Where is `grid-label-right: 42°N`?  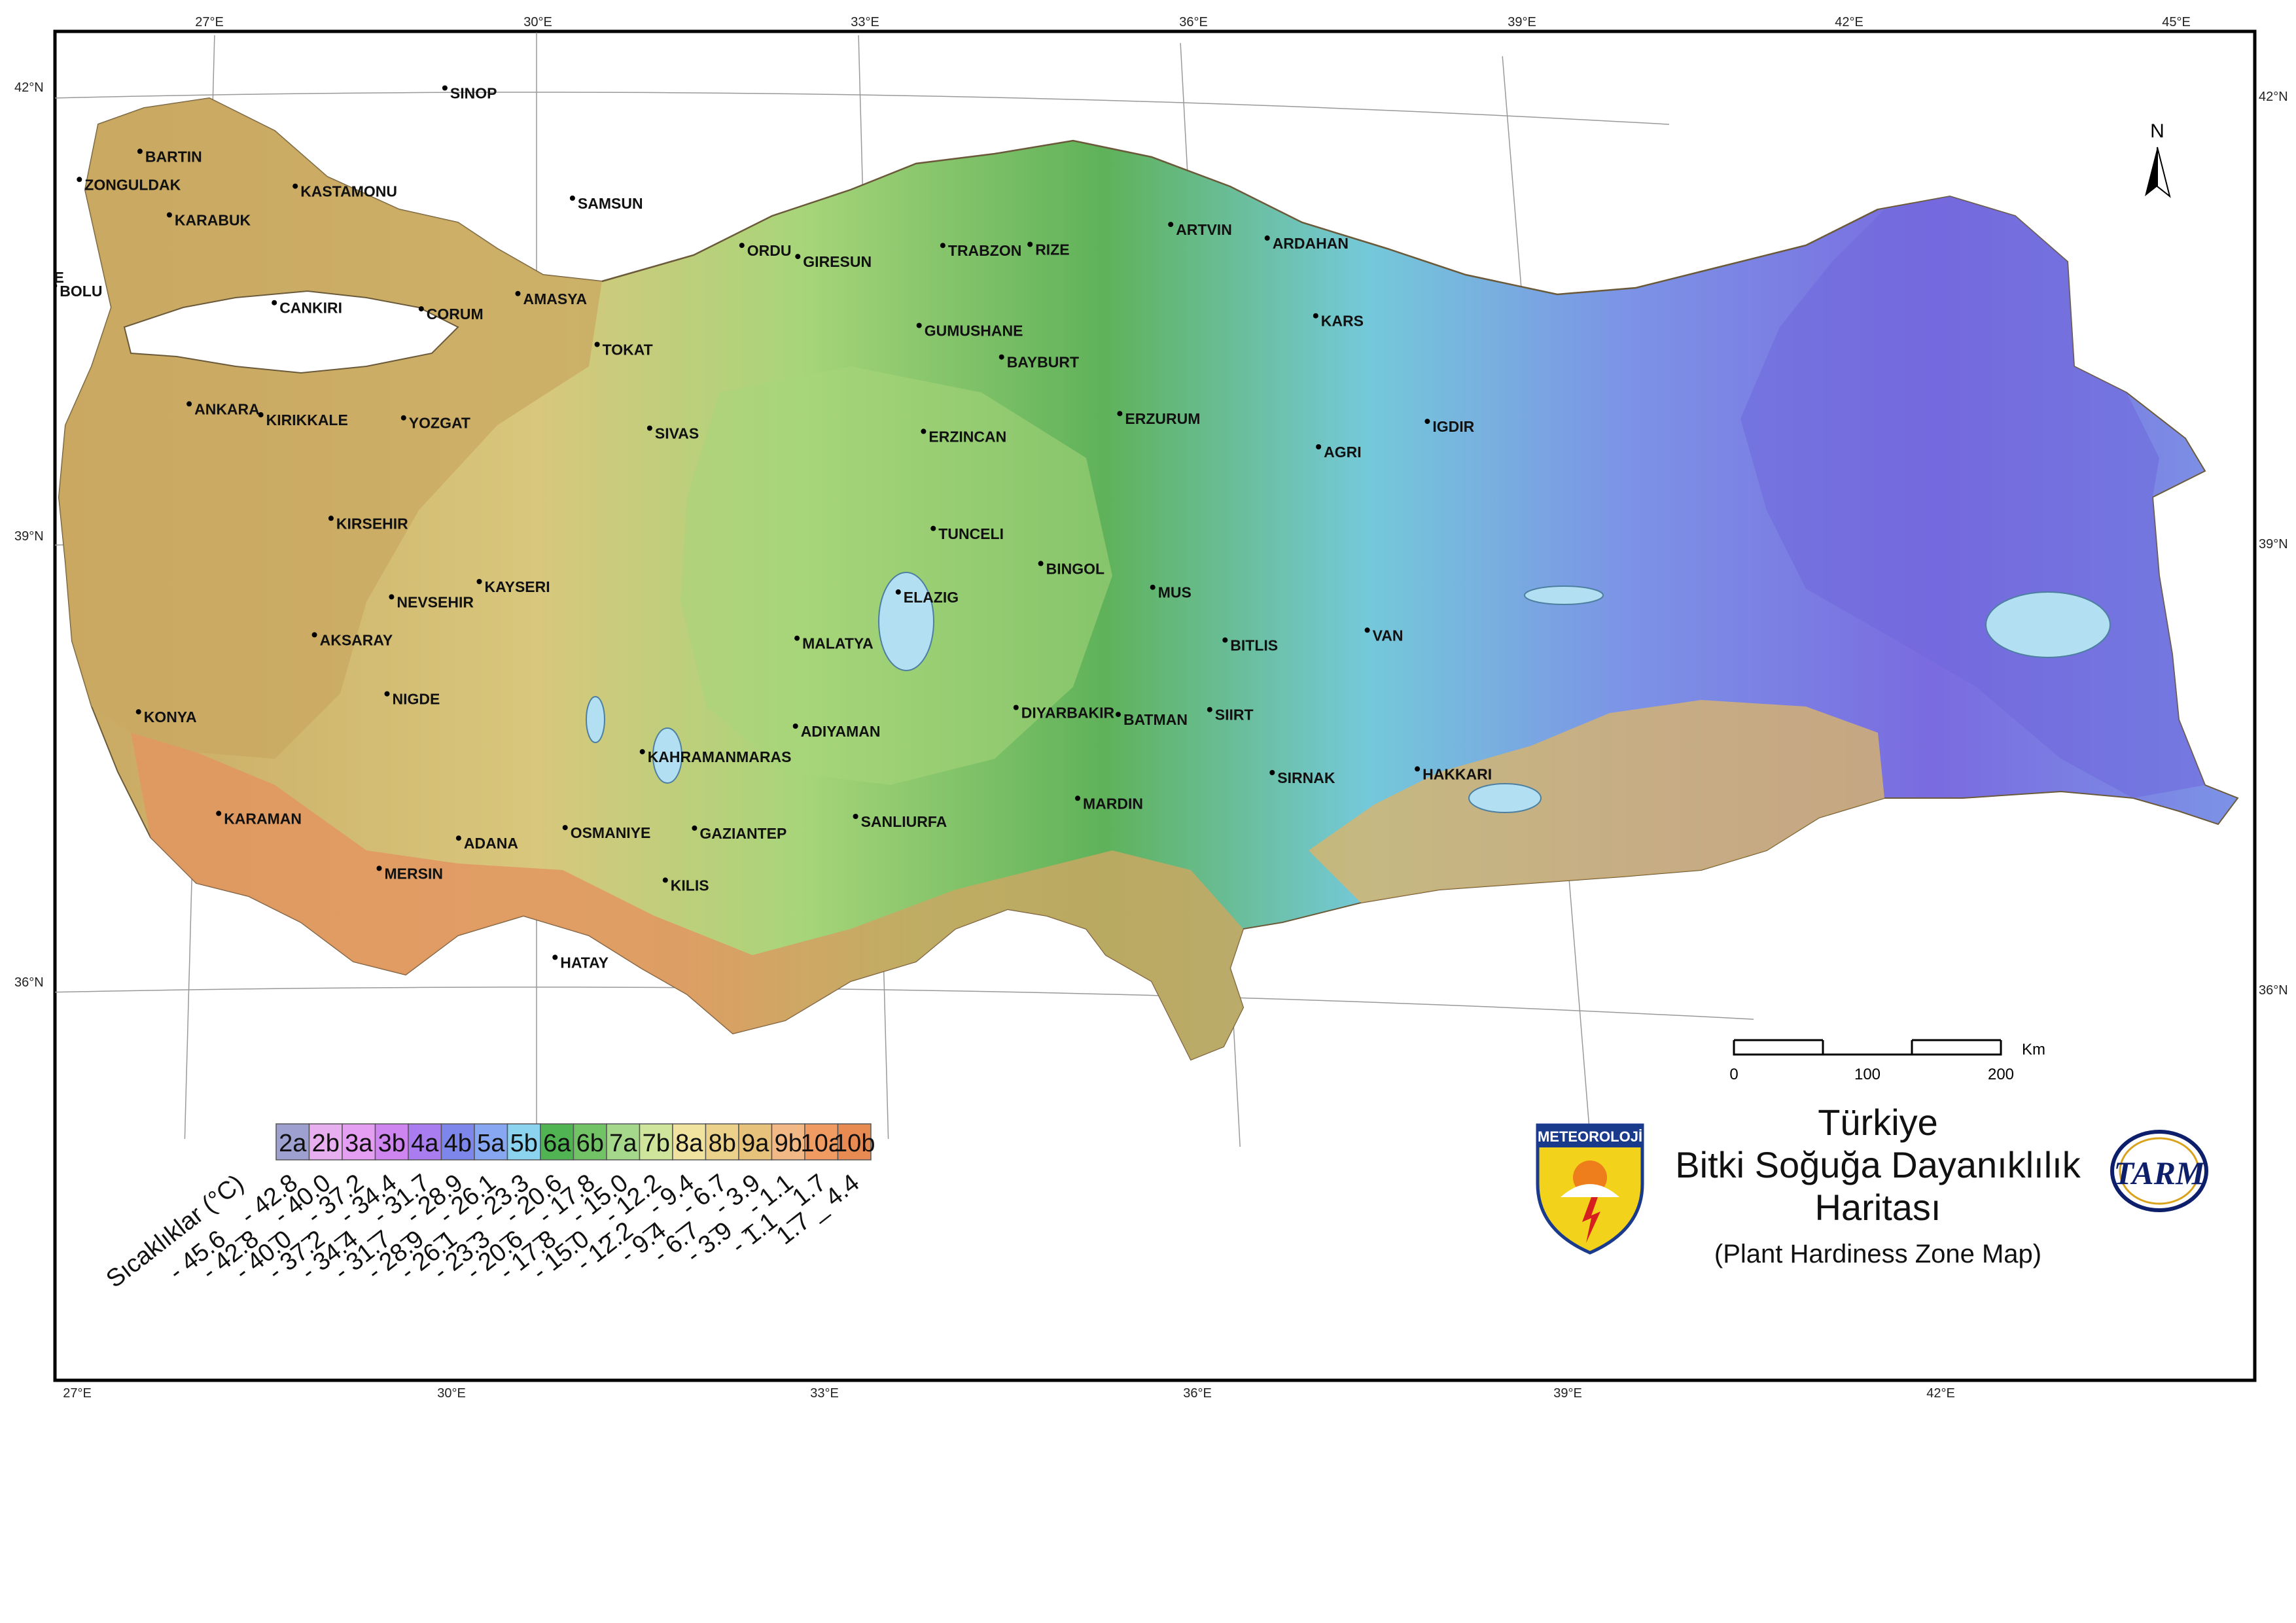 grid-label-right: 42°N is located at coordinates (2273, 97).